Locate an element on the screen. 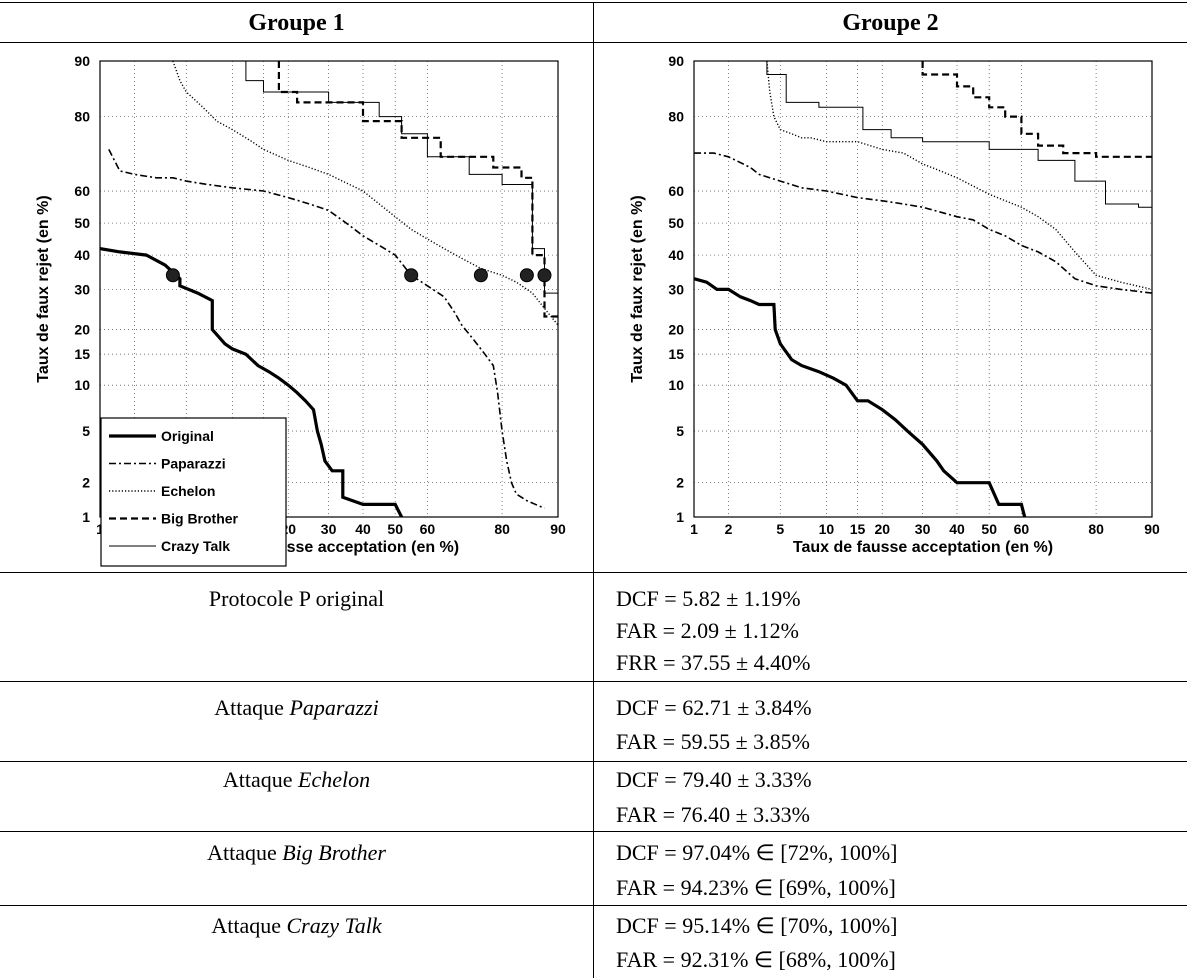 Image resolution: width=1187 pixels, height=978 pixels. x-axis-label: Taux de fausse acceptation (en %) is located at coordinates (923, 547).